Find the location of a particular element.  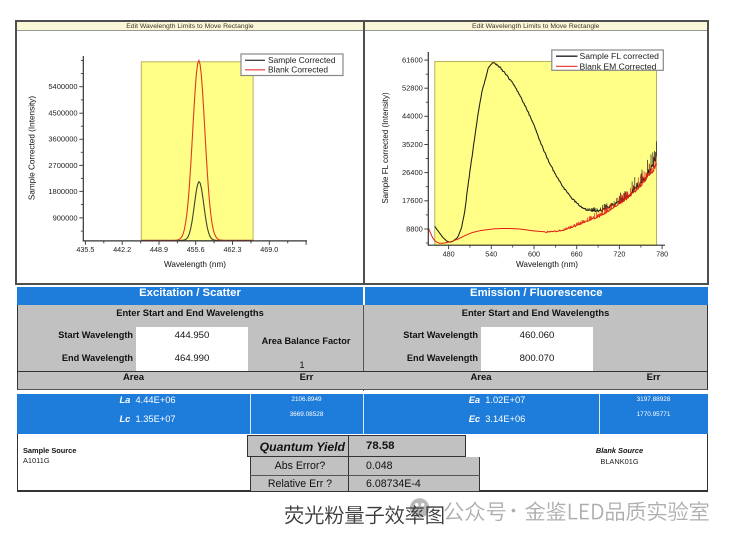

svg-text: 17600 is located at coordinates (412, 200).